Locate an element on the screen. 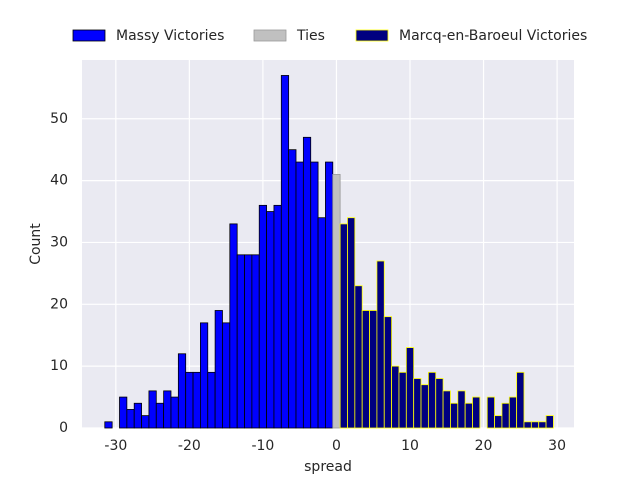 This screenshot has width=640, height=480. legend-label: Ties is located at coordinates (310, 36).